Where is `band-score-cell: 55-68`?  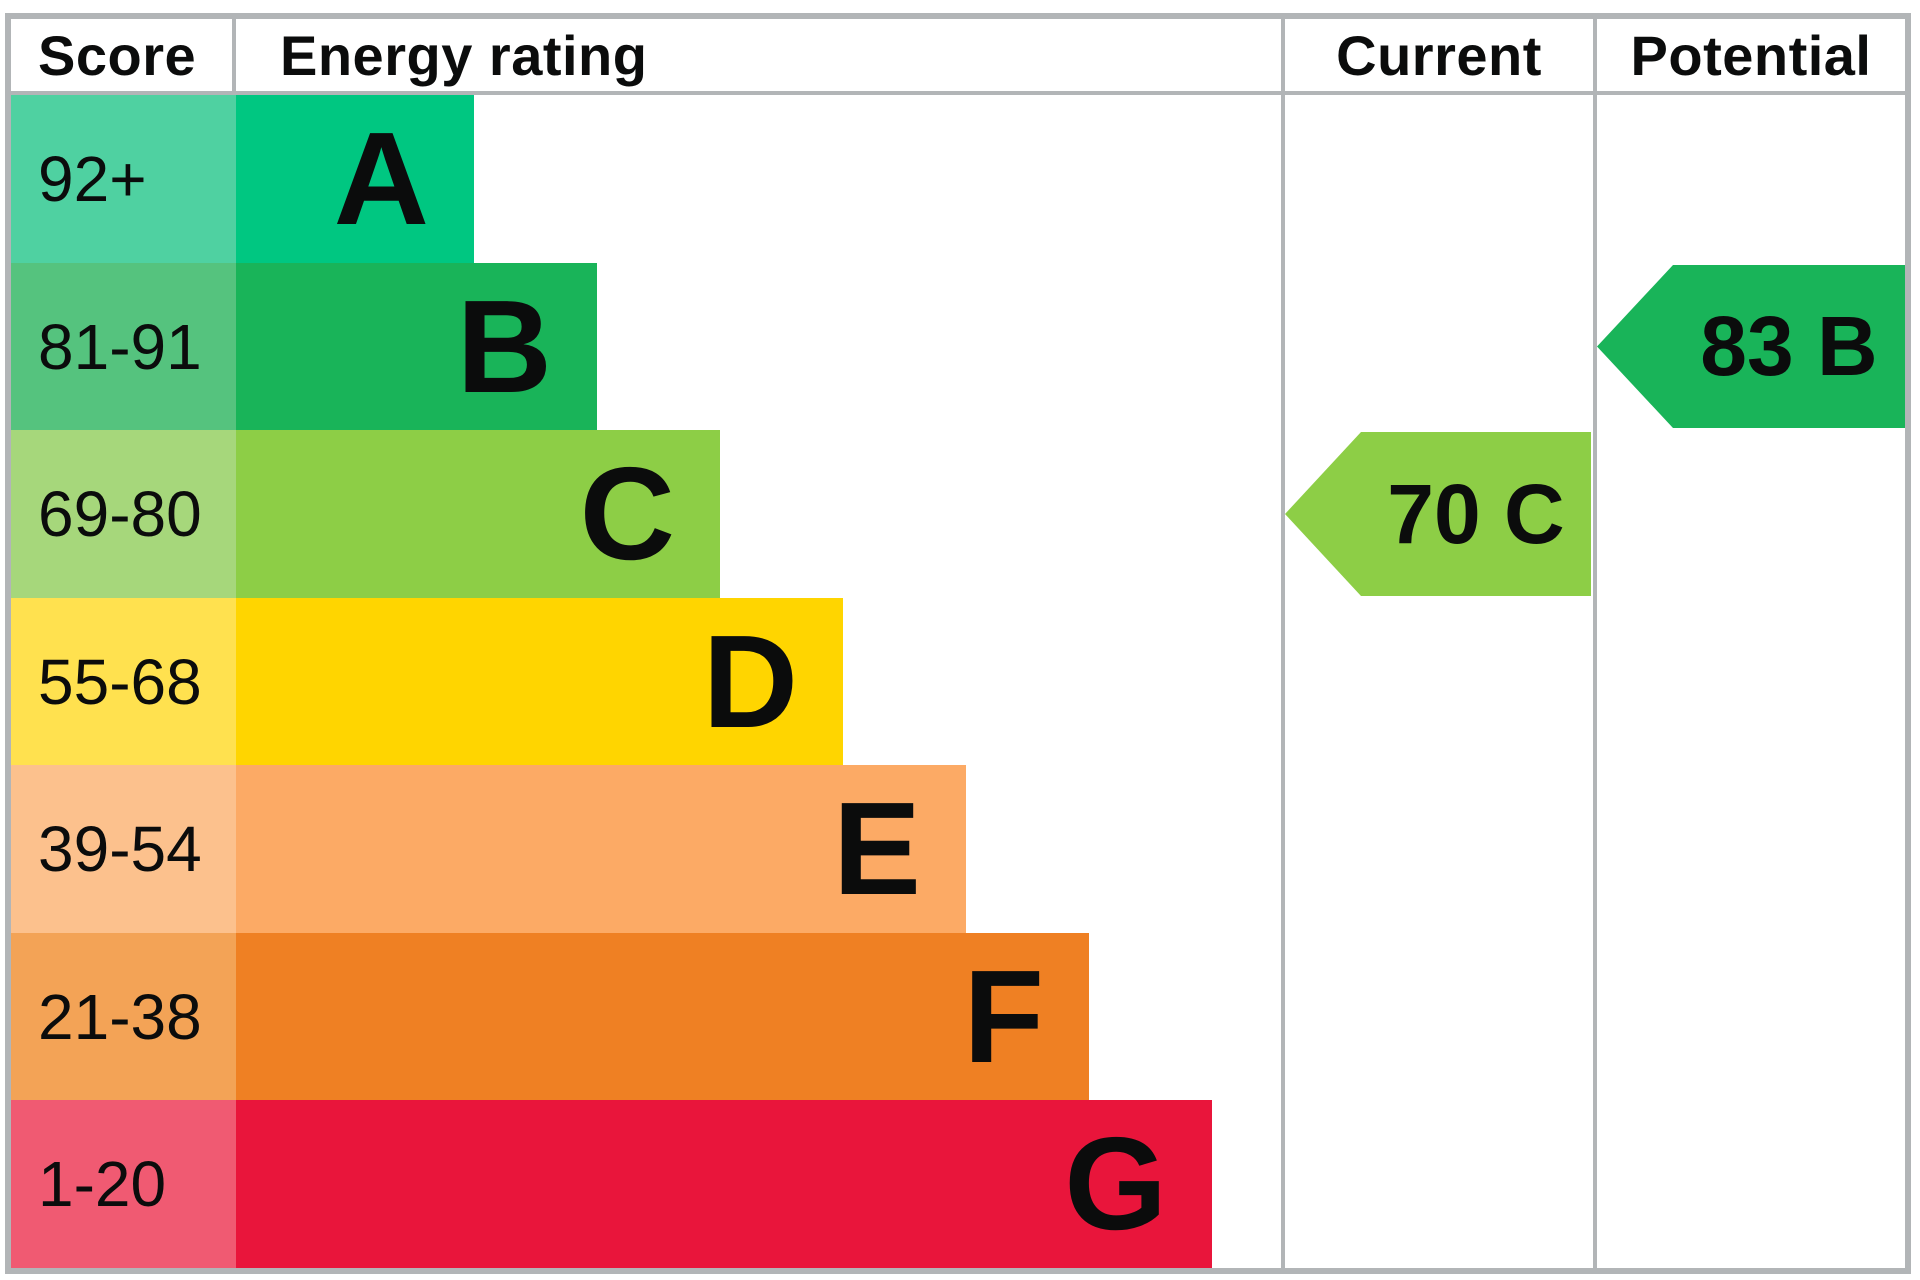 band-score-cell: 55-68 is located at coordinates (123, 681).